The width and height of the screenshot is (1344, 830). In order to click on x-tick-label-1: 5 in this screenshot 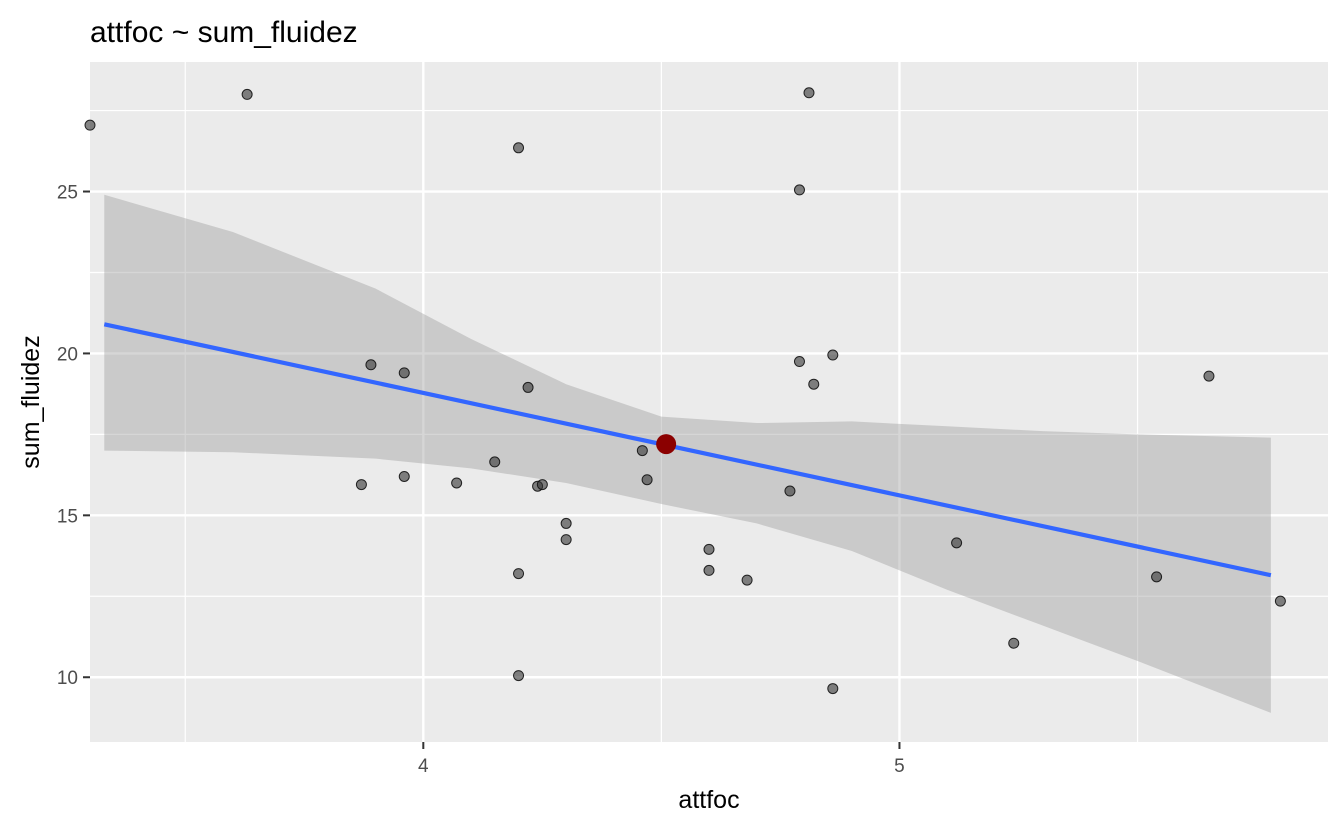, I will do `click(899, 766)`.